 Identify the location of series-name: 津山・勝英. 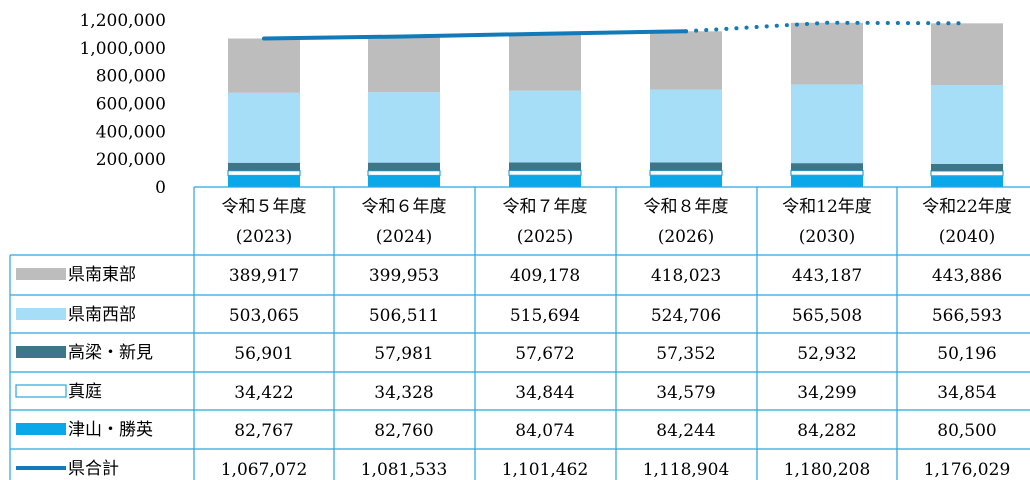
(110, 430).